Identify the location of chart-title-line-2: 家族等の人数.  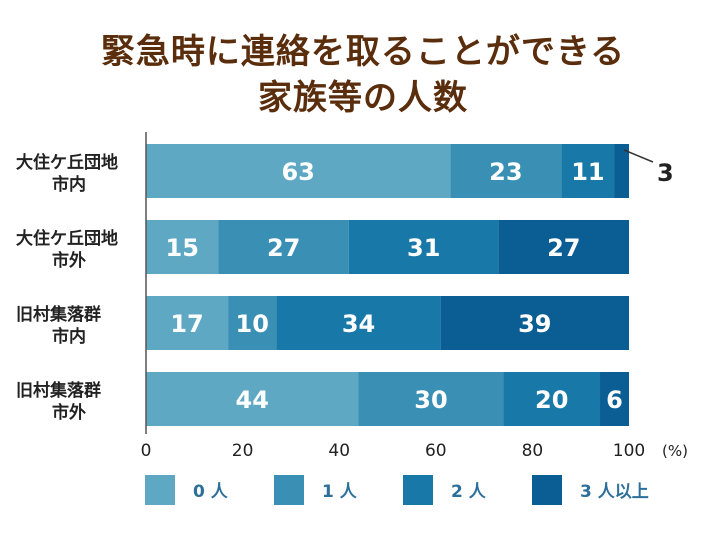
(363, 98).